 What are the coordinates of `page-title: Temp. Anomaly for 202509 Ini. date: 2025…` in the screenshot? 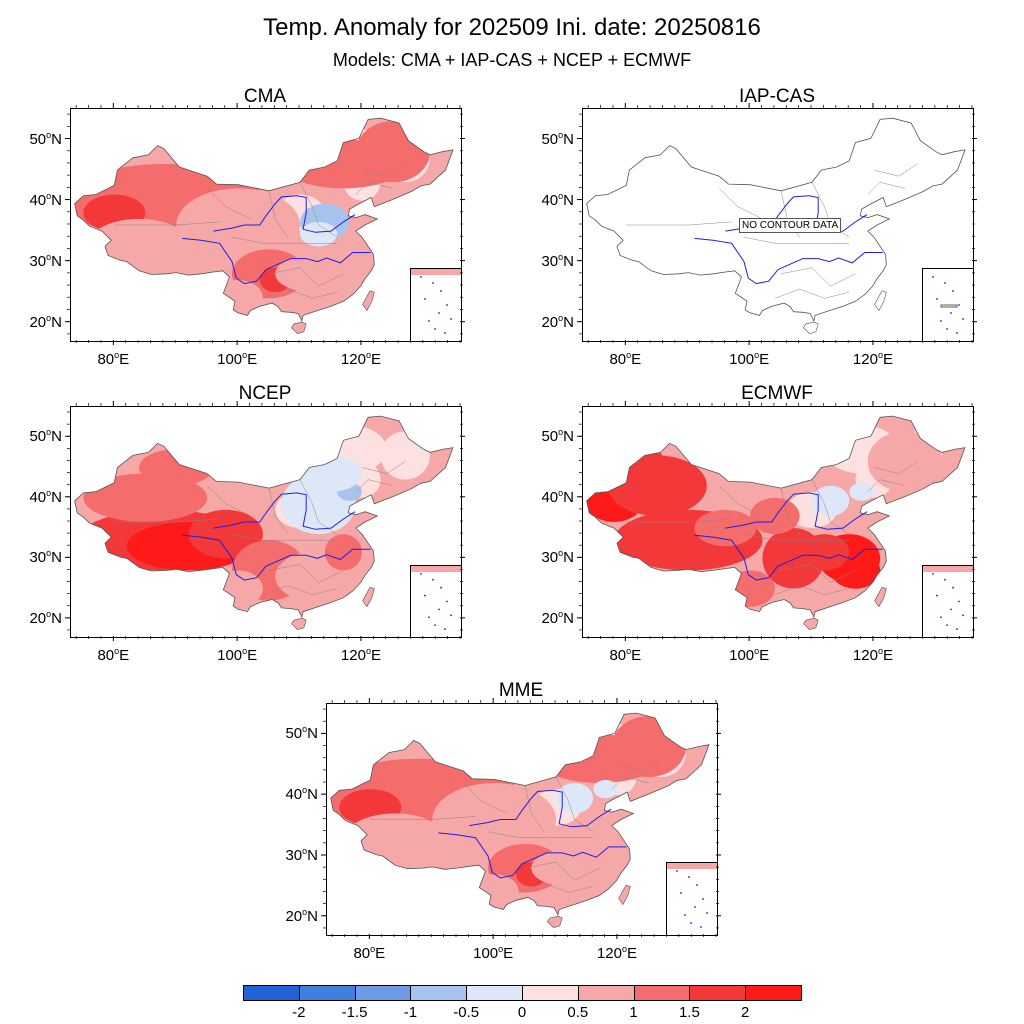 It's located at (512, 27).